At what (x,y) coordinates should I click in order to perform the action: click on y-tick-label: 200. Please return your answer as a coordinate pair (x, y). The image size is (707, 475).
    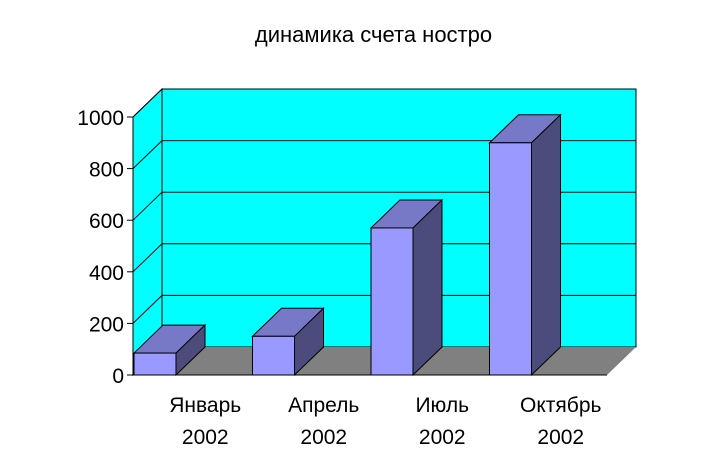
    Looking at the image, I should click on (106, 324).